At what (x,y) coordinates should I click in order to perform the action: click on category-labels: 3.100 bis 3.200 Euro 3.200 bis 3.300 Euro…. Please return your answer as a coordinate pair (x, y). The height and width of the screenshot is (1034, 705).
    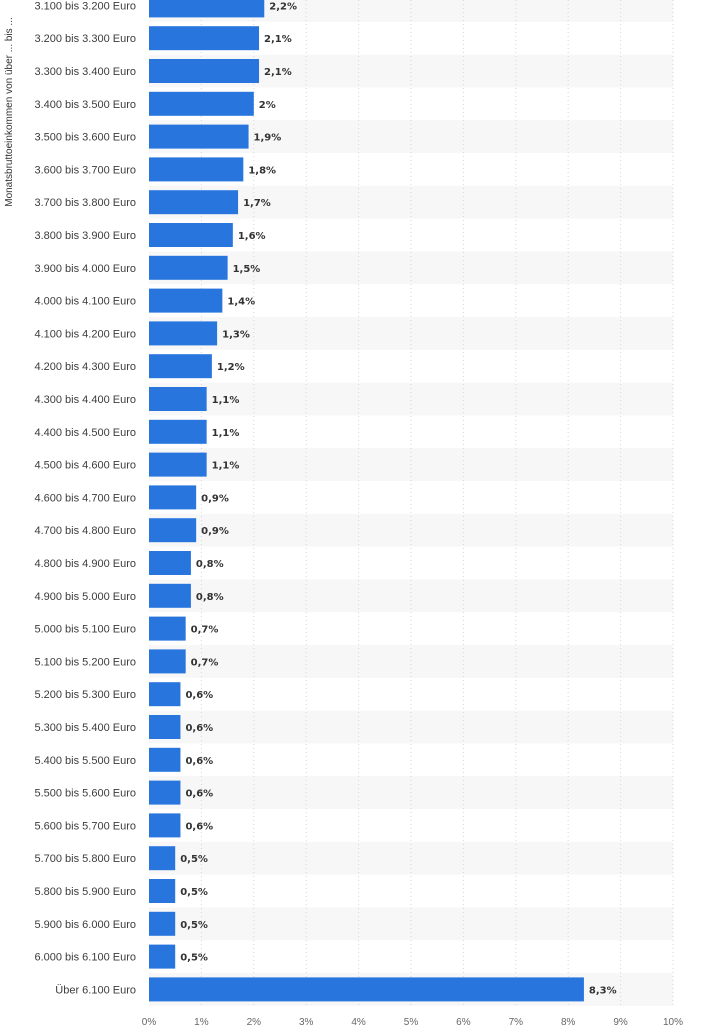
    Looking at the image, I should click on (85, 498).